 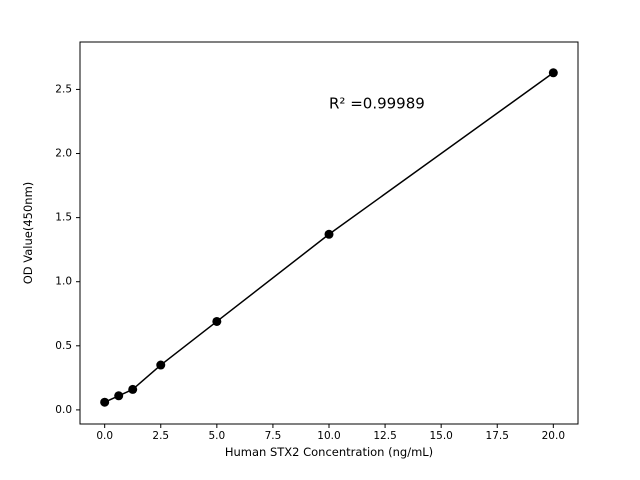 What do you see at coordinates (216, 436) in the screenshot?
I see `x-tick-label: 5.0` at bounding box center [216, 436].